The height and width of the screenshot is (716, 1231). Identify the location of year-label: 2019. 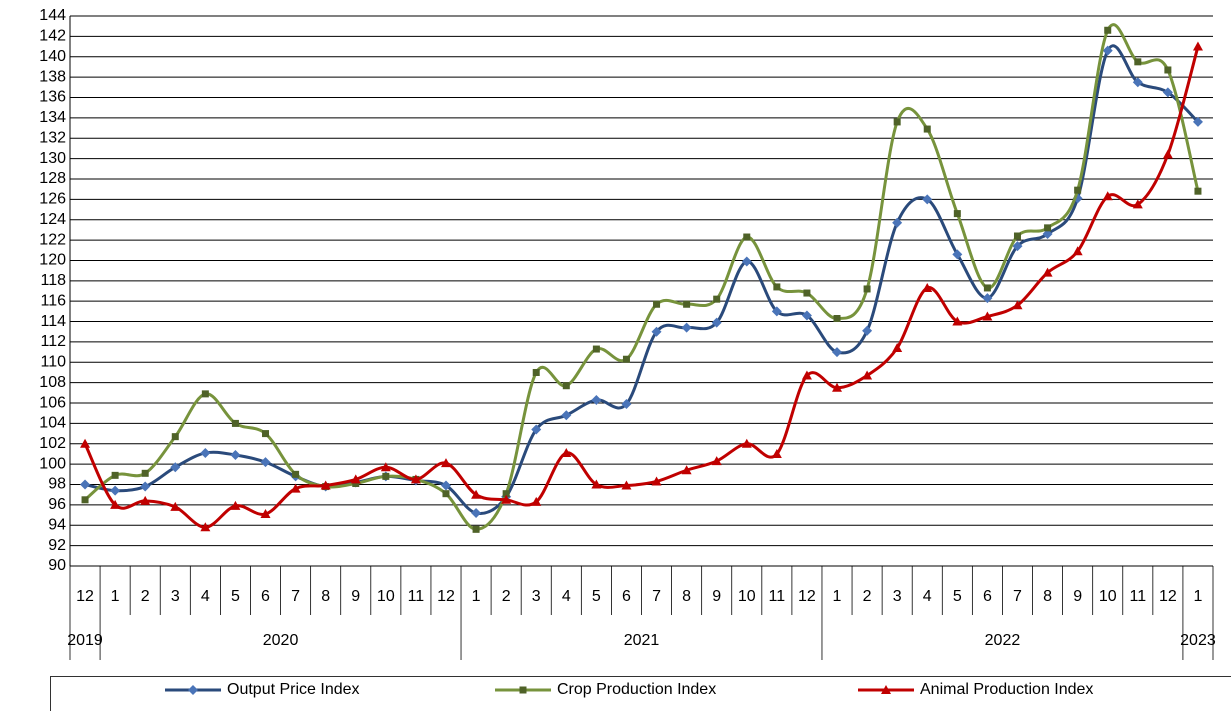
(85, 640).